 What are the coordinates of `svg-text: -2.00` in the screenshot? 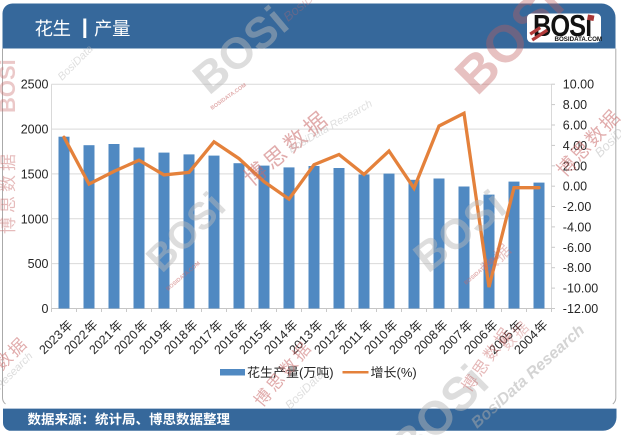 It's located at (577, 207).